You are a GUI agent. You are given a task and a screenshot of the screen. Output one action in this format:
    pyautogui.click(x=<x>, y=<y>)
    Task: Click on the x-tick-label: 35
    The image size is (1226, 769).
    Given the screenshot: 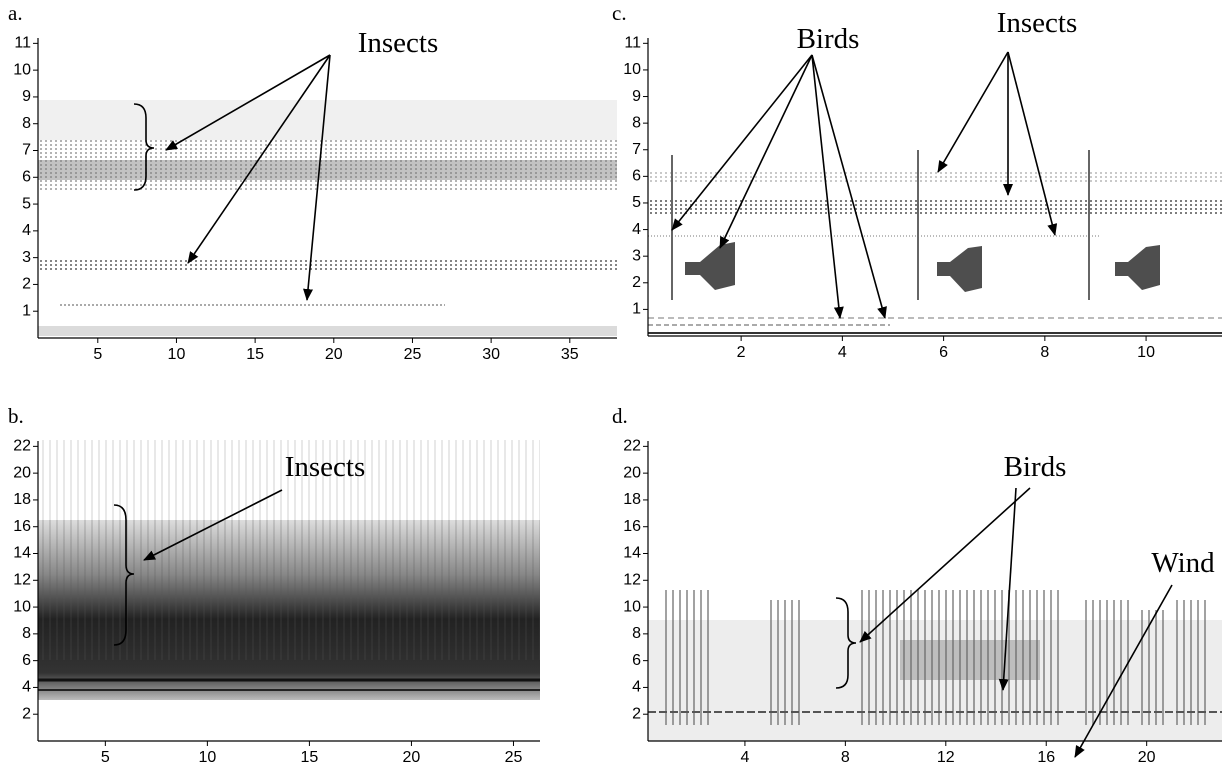 What is the action you would take?
    pyautogui.click(x=570, y=354)
    